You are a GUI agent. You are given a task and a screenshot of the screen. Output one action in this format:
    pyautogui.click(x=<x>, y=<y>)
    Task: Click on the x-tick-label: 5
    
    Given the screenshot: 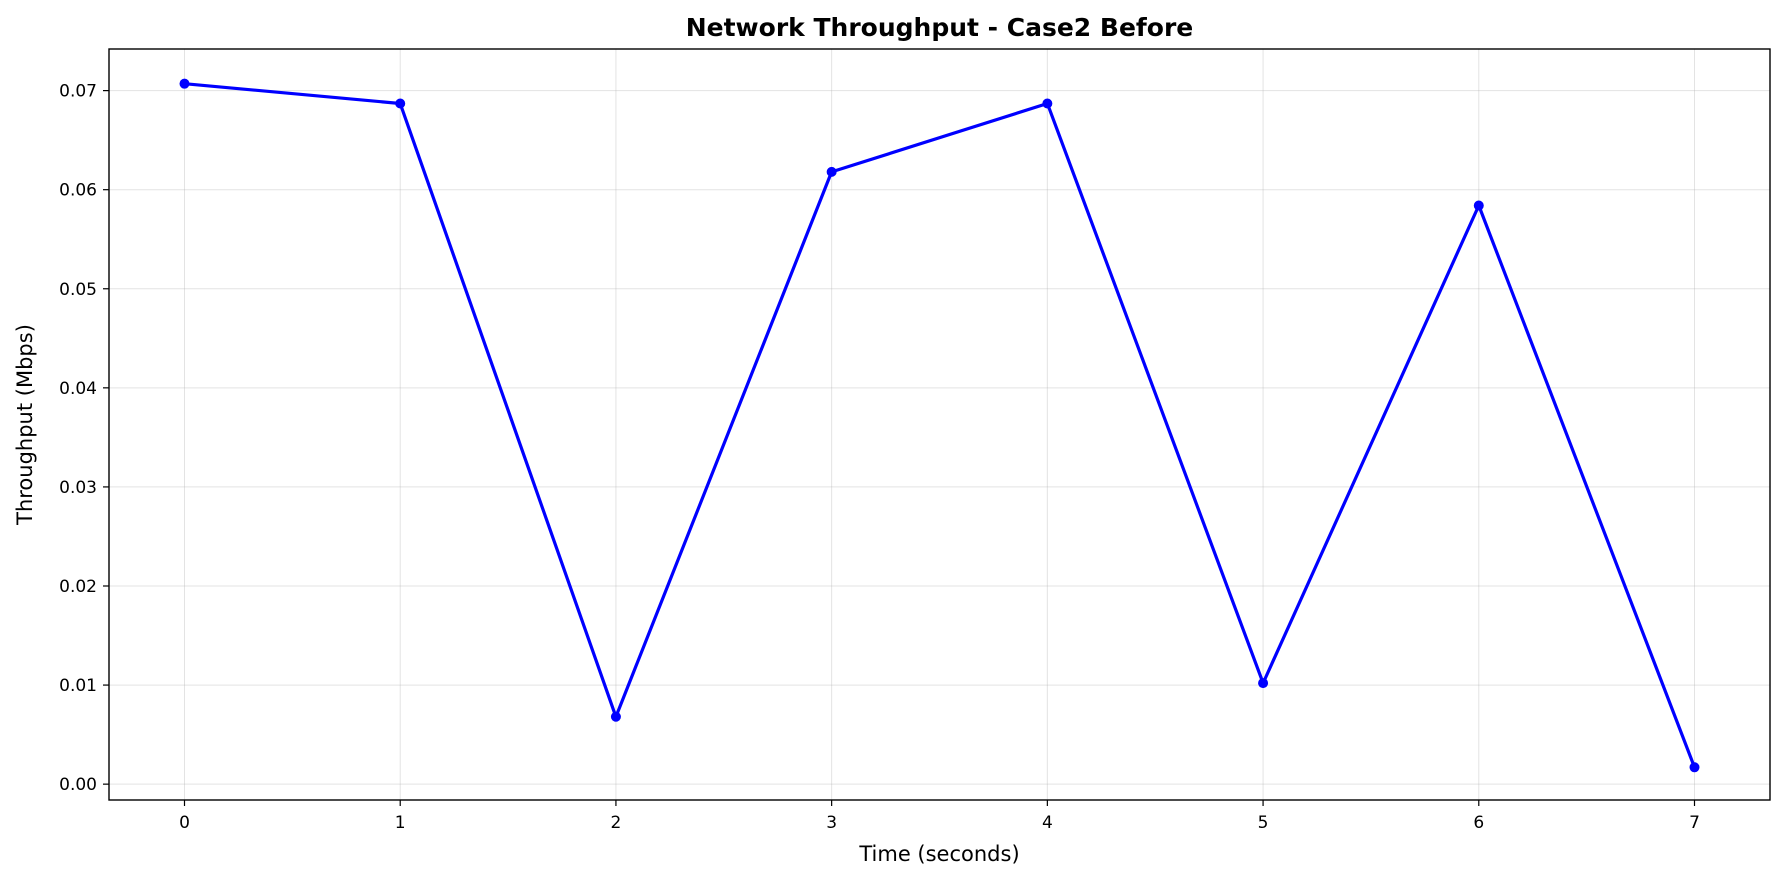 What is the action you would take?
    pyautogui.click(x=1263, y=823)
    